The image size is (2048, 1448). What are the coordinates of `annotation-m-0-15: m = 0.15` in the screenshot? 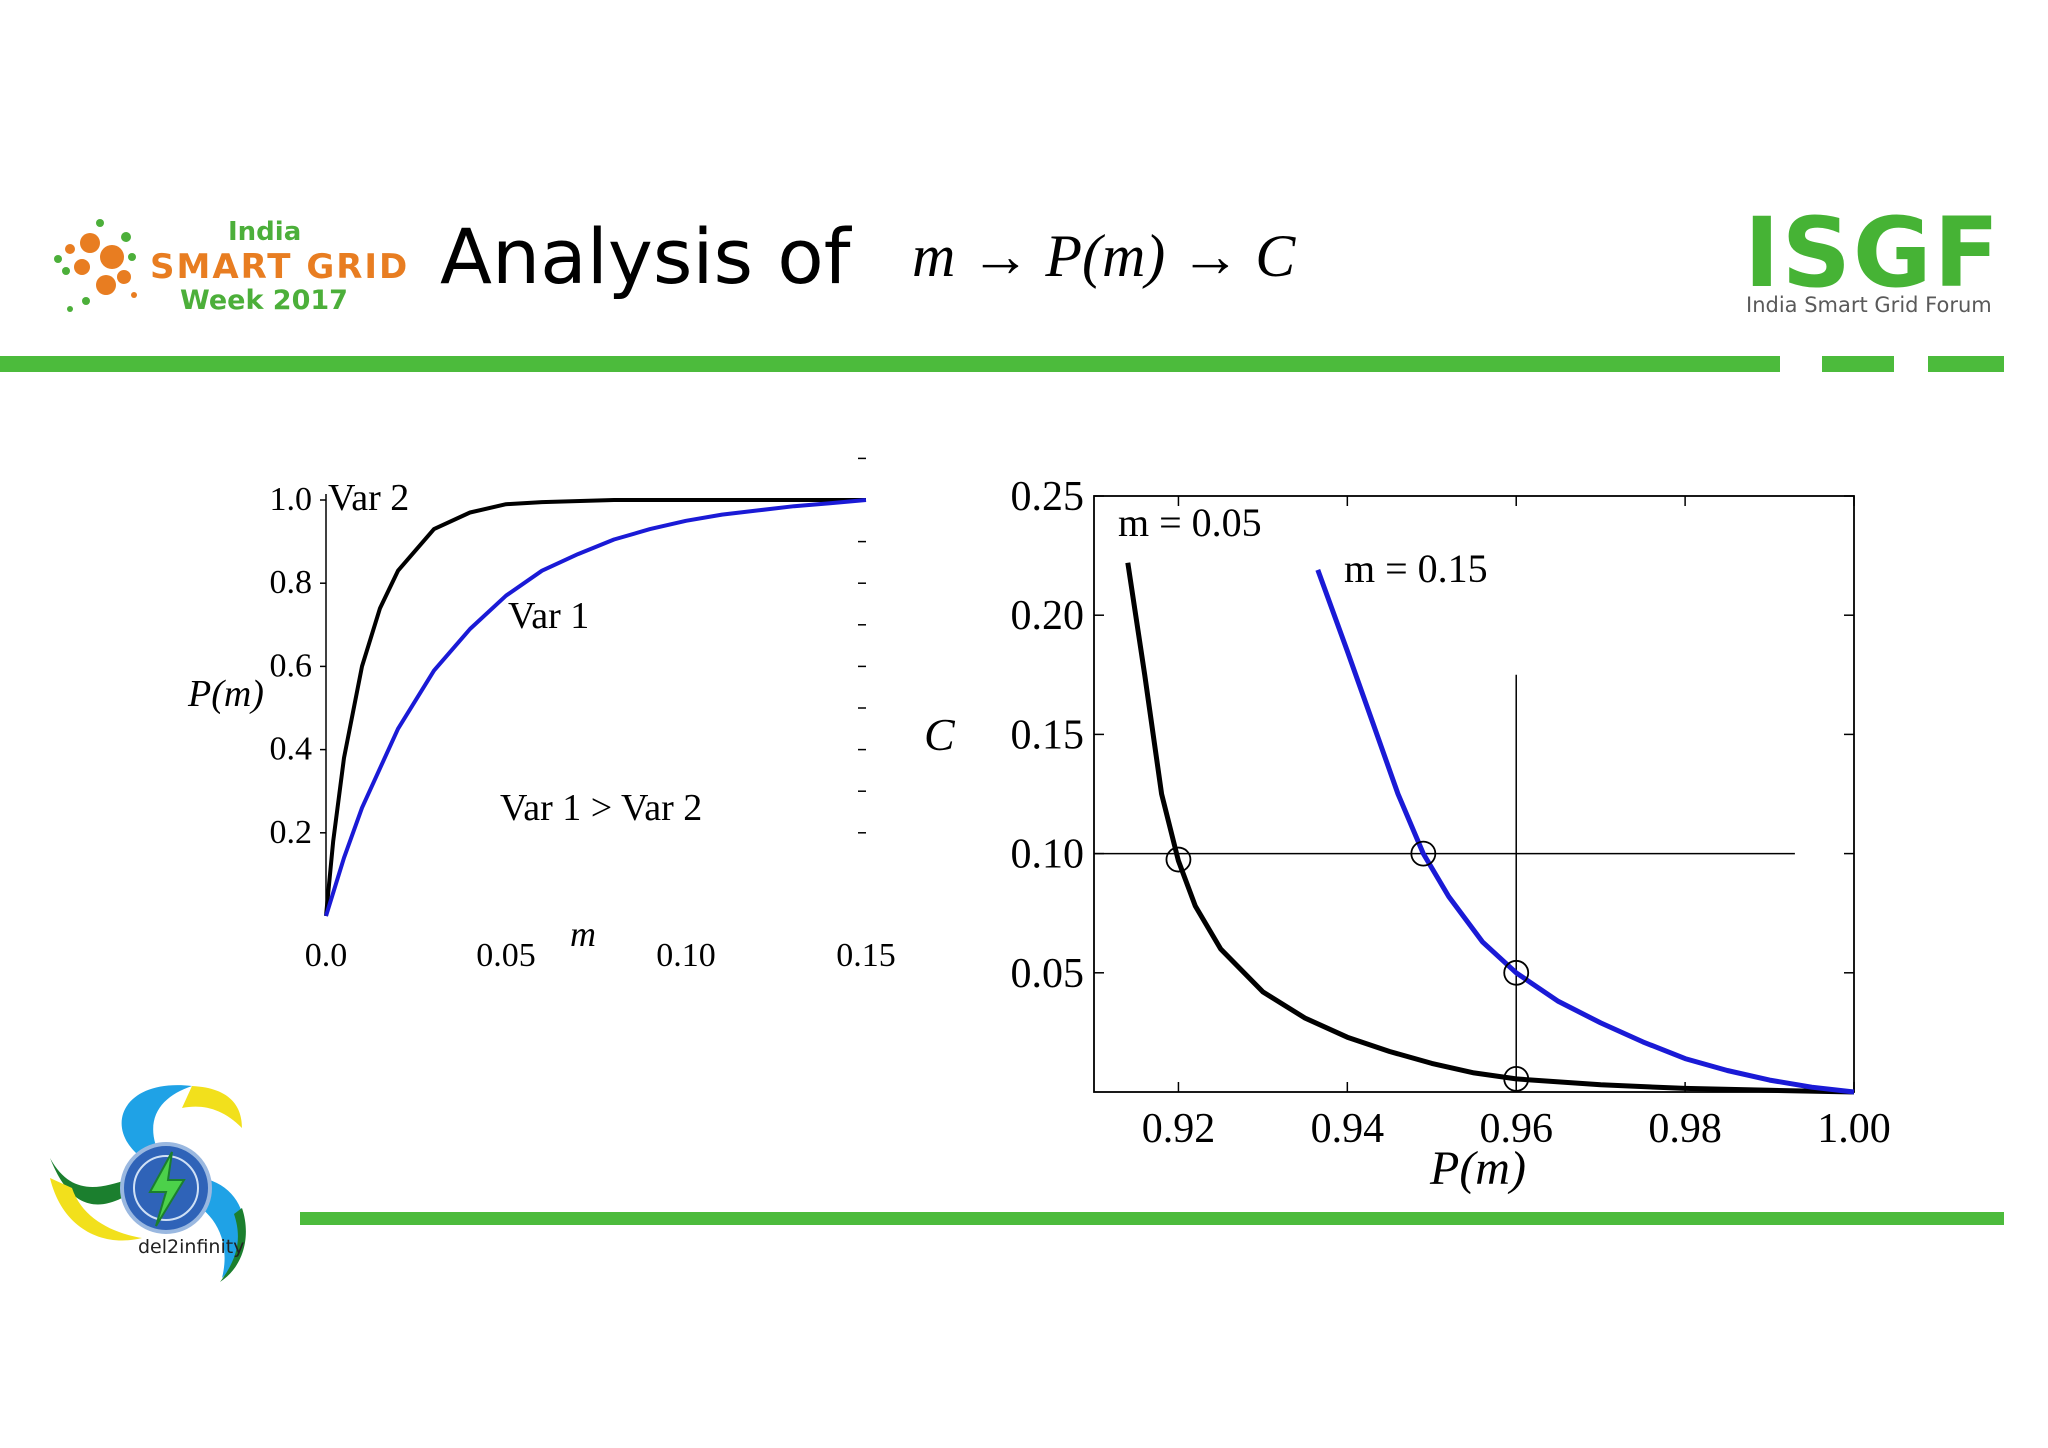 It's located at (1416, 568).